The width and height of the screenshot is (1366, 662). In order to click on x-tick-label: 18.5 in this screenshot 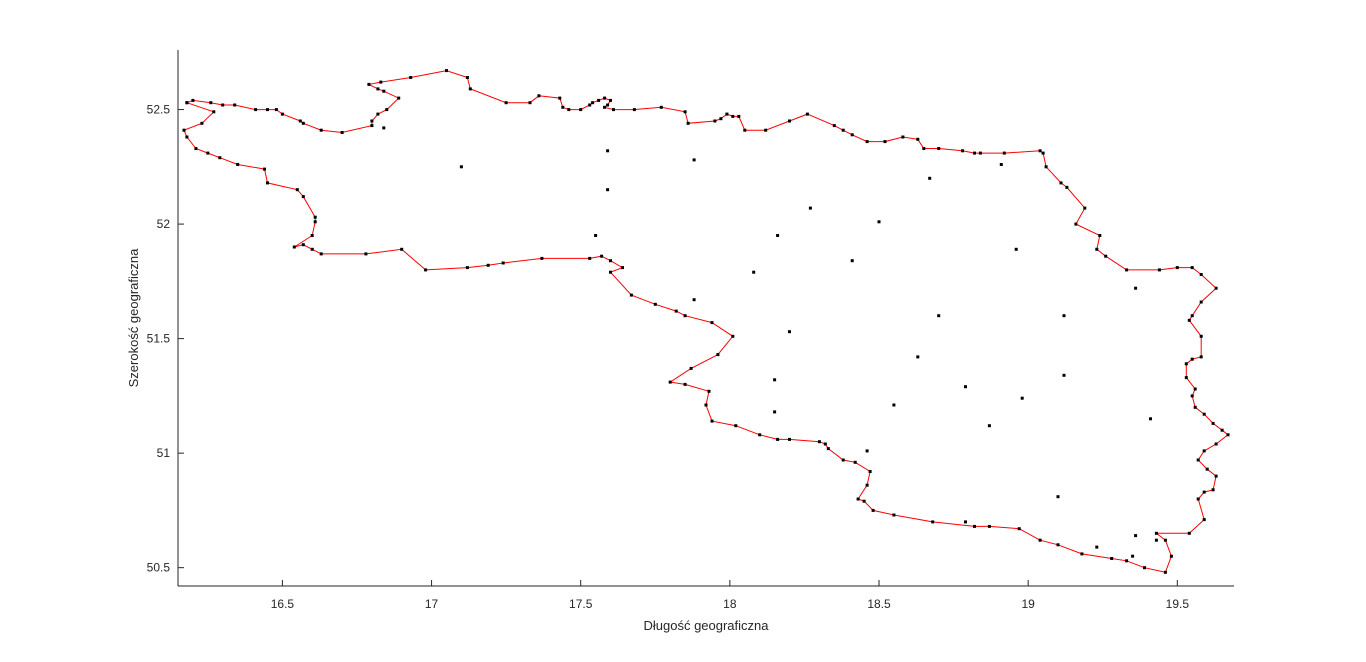, I will do `click(879, 604)`.